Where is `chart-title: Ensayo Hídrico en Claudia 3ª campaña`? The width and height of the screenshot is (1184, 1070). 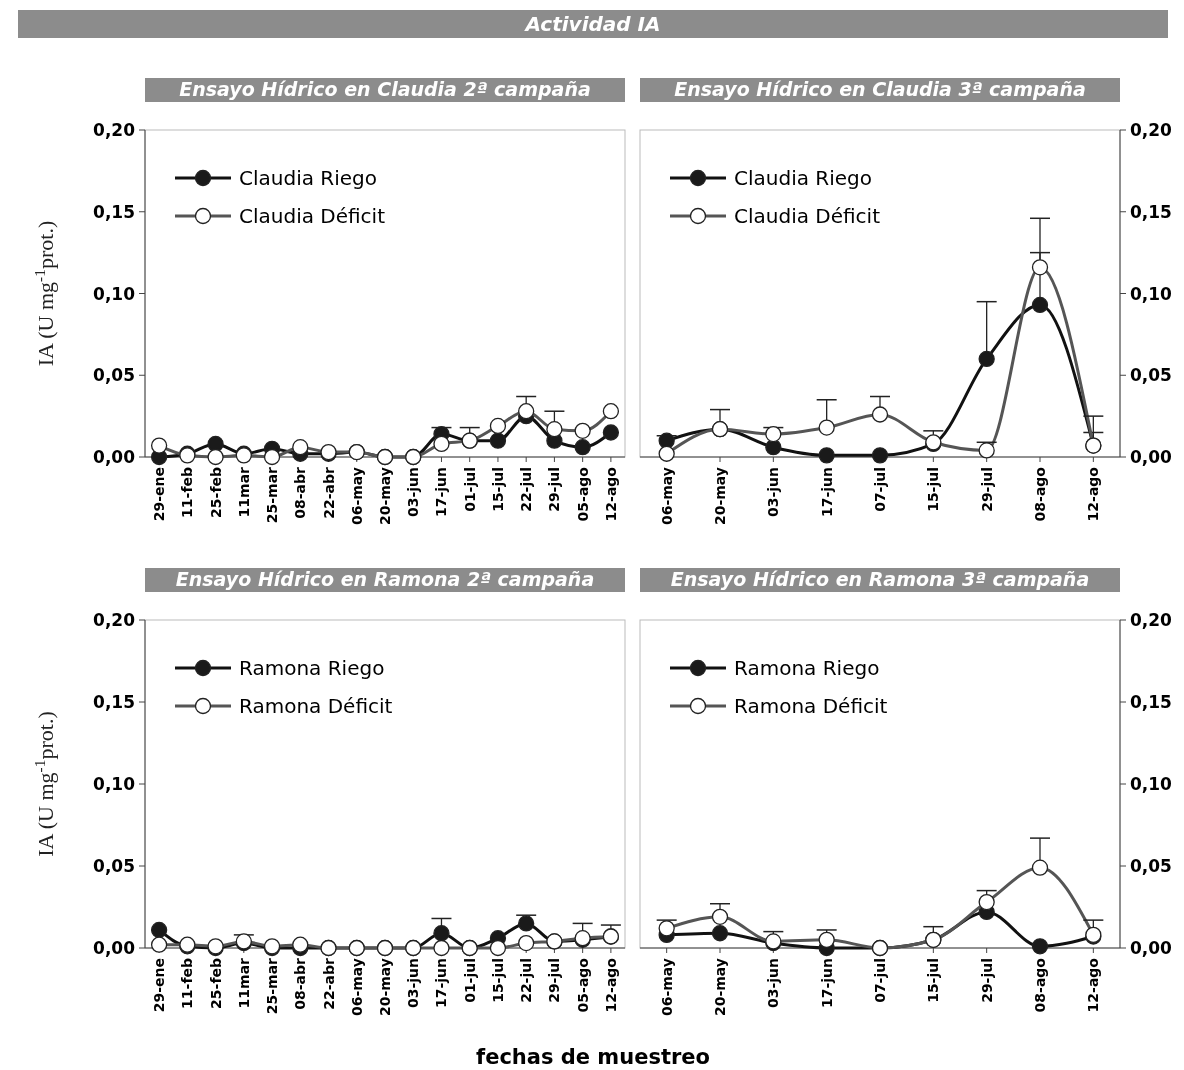
chart-title: Ensayo Hídrico en Claudia 3ª campaña is located at coordinates (880, 89).